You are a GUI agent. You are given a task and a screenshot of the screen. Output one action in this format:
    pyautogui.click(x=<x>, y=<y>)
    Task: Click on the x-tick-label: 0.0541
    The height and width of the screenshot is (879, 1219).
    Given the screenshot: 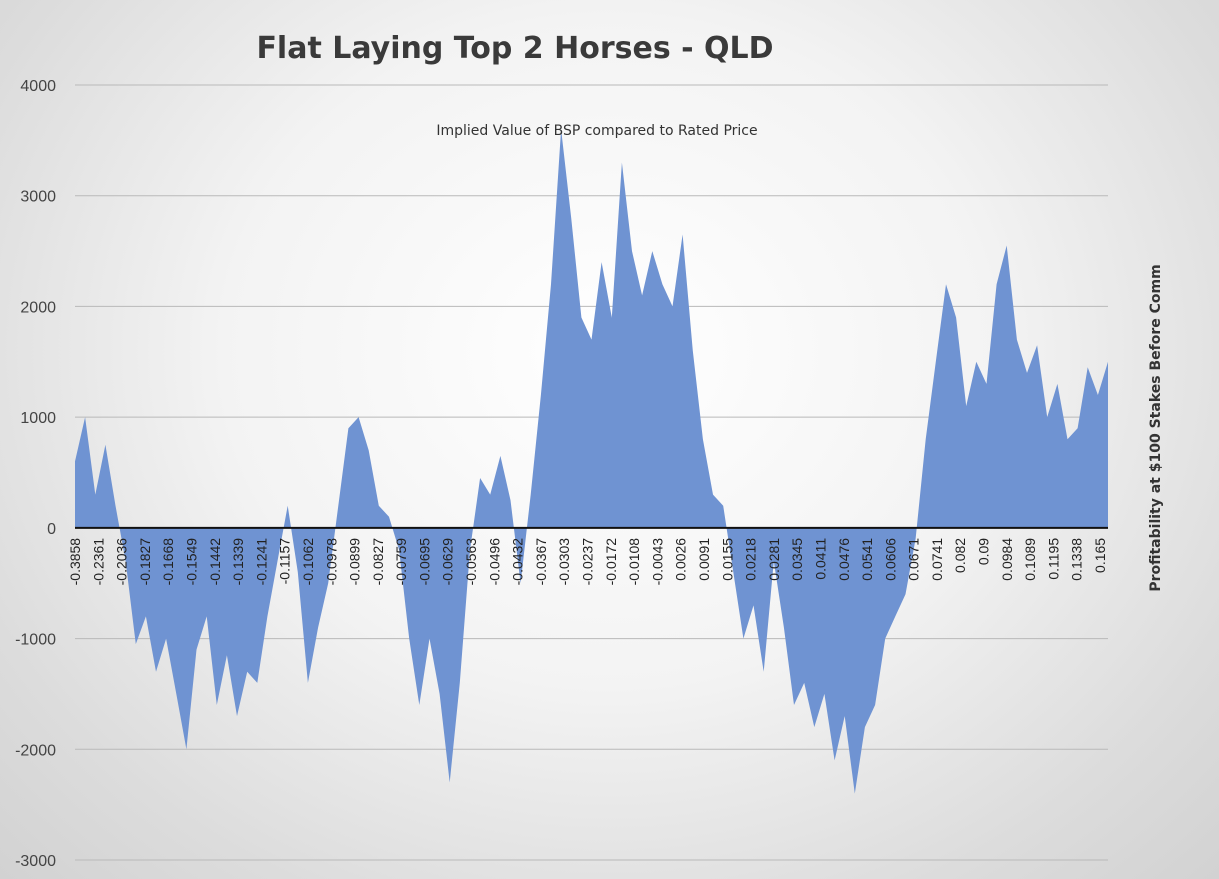 What is the action you would take?
    pyautogui.click(x=867, y=559)
    